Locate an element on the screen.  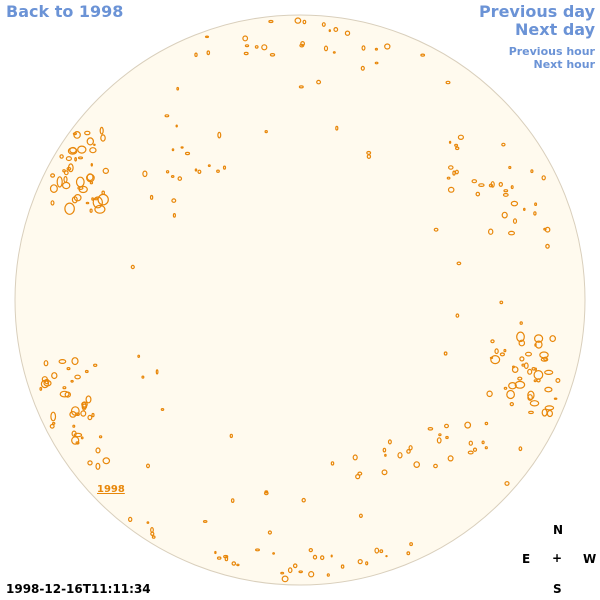
previous-day-link: Previous day is located at coordinates (536, 11).